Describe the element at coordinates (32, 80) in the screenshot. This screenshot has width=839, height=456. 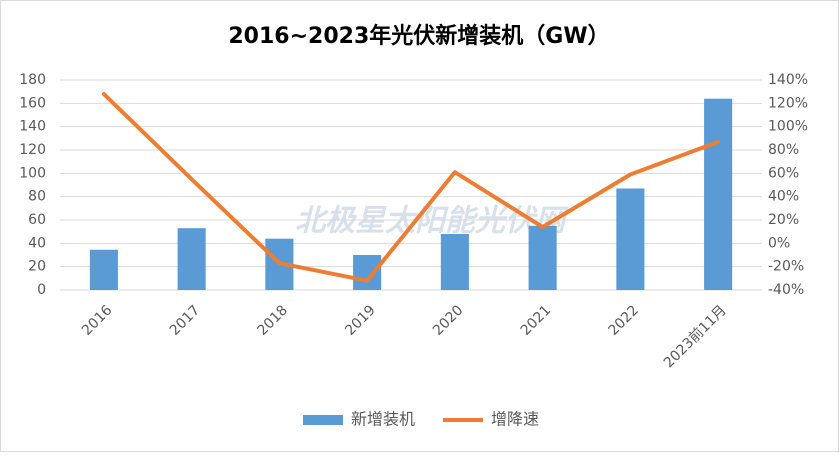
I see `y-tick-label: 180` at that location.